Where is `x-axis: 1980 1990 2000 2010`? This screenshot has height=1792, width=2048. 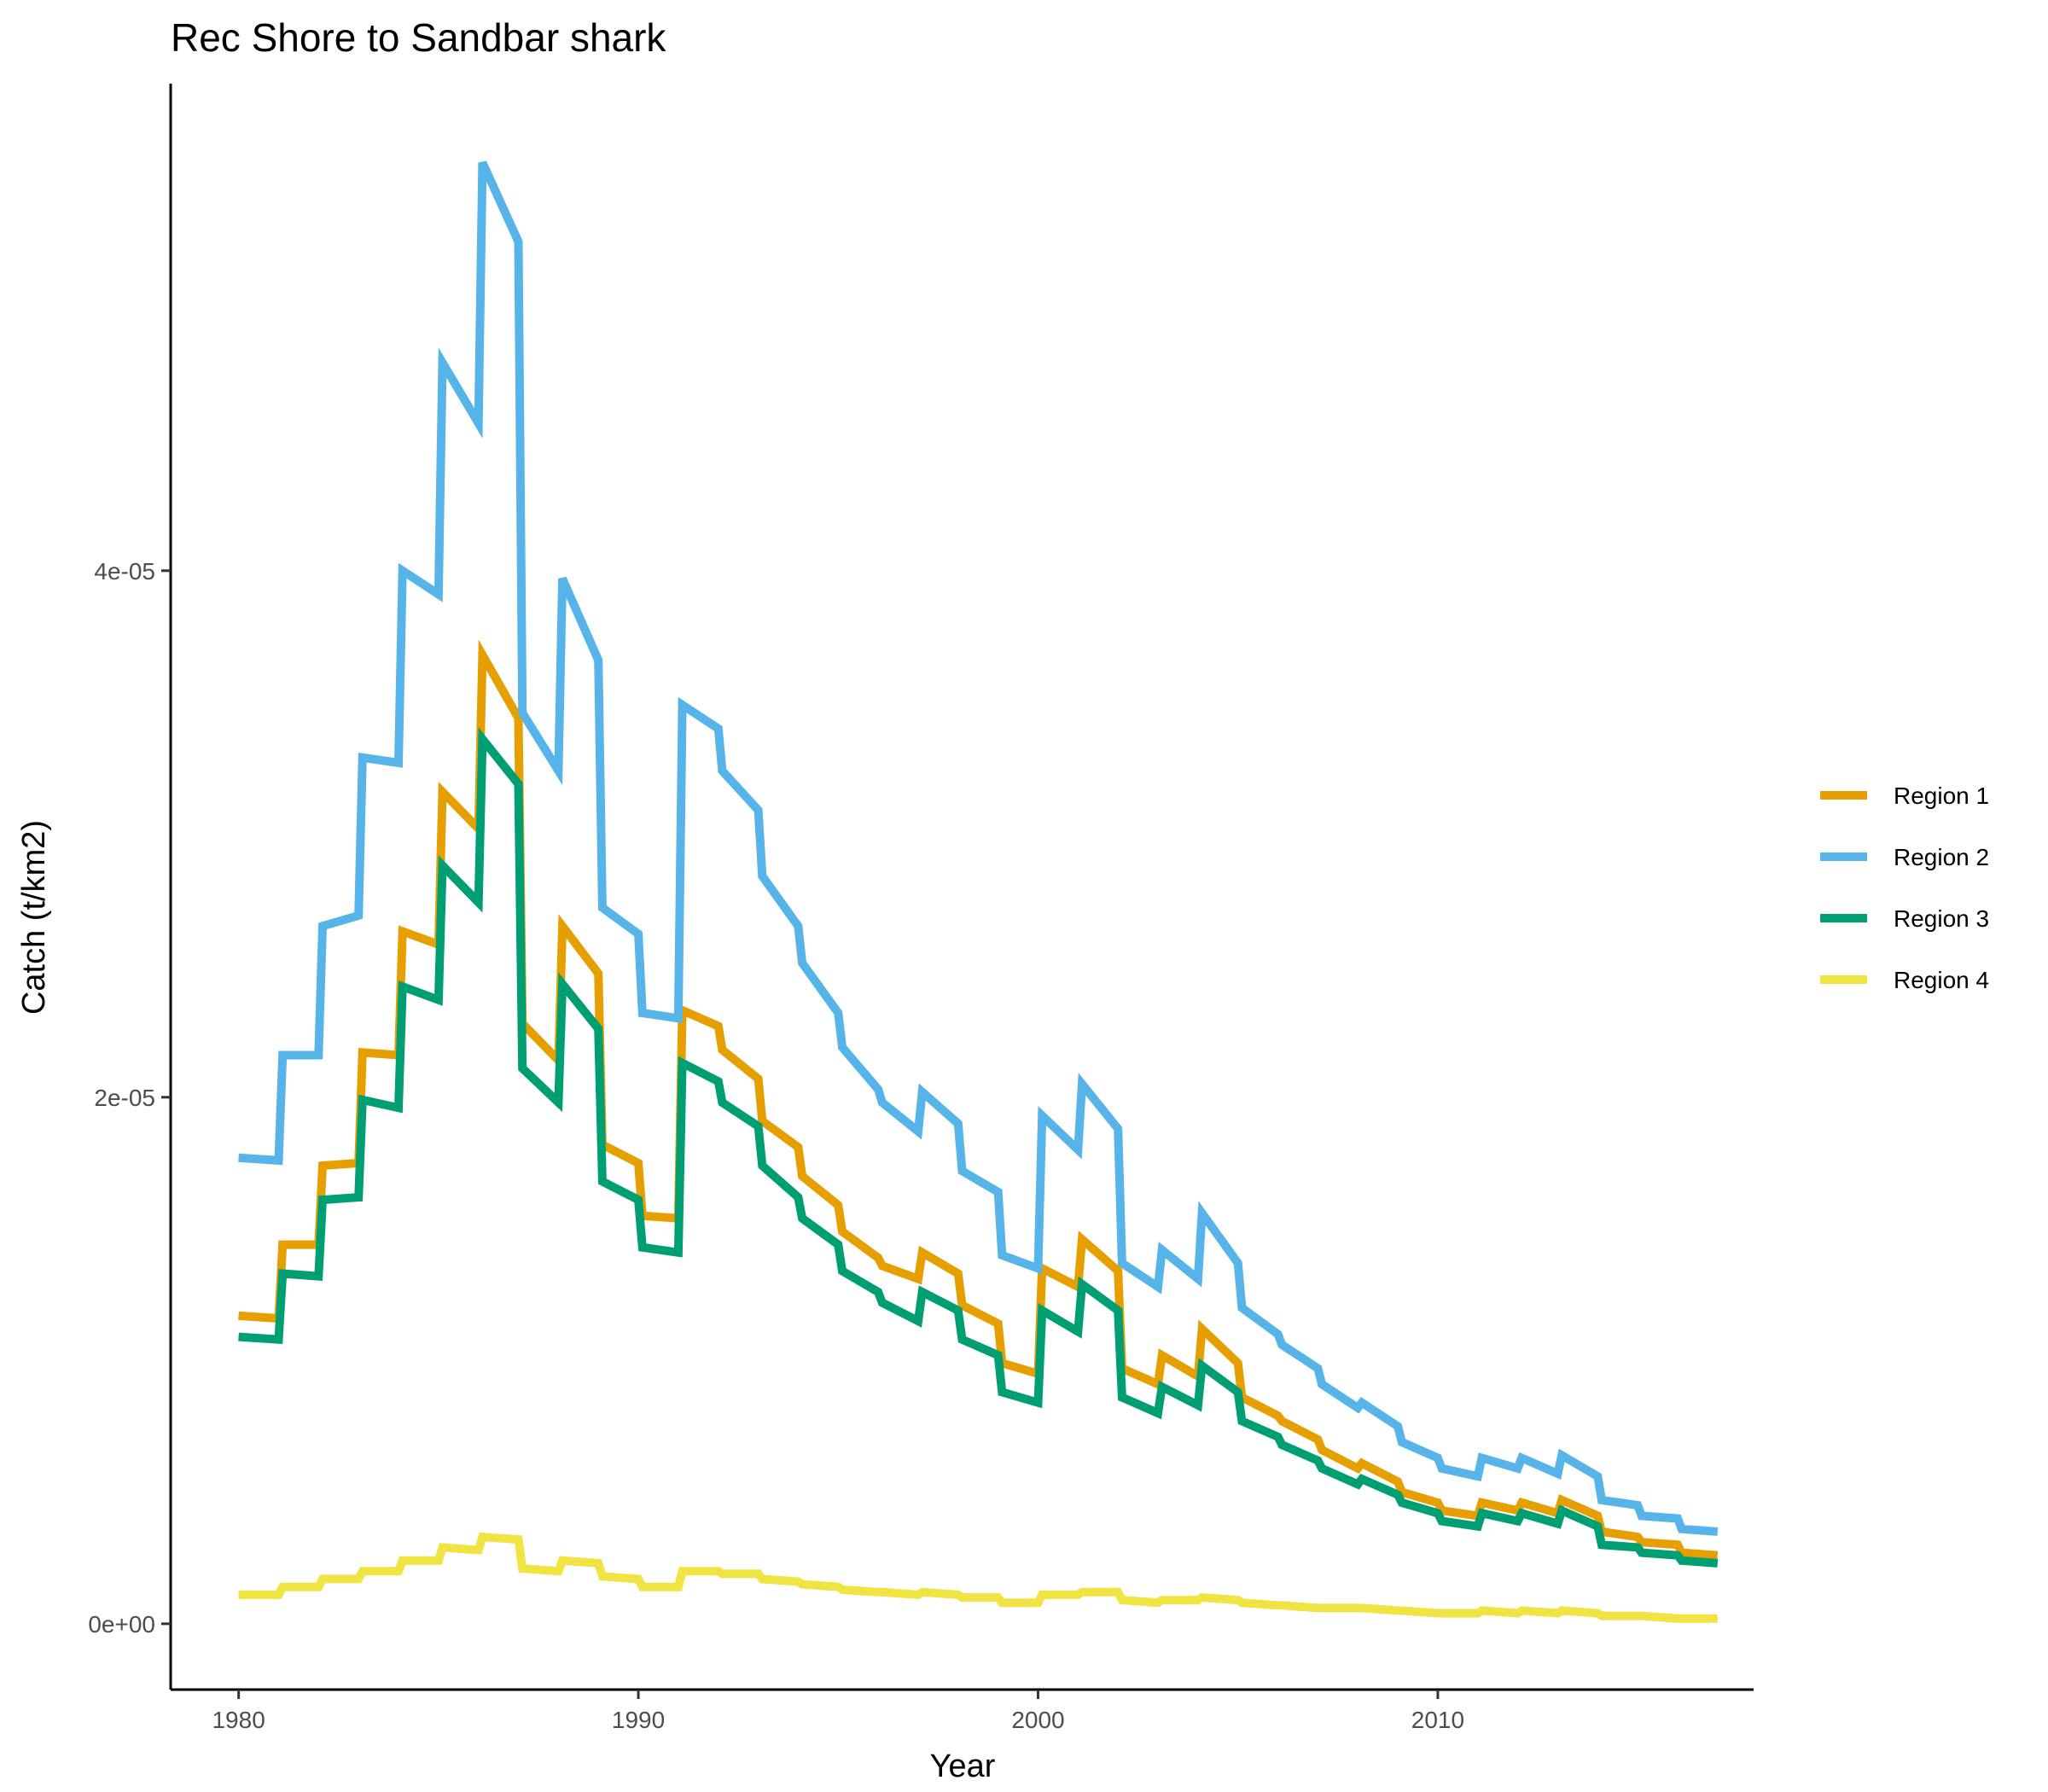
x-axis: 1980 1990 2000 2010 is located at coordinates (963, 1710).